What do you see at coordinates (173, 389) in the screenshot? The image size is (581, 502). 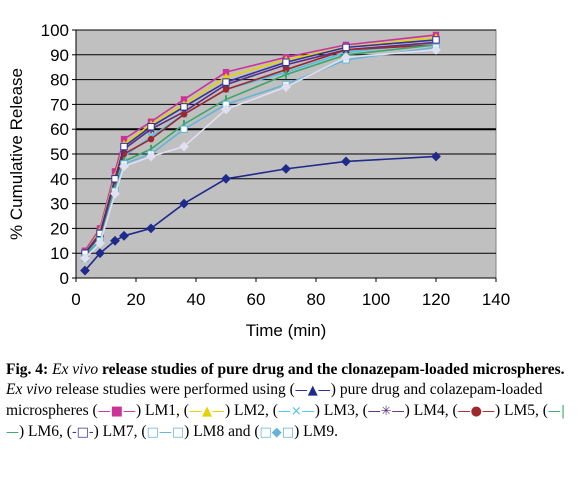 I see `caption-text-1: release studies were performed using (` at bounding box center [173, 389].